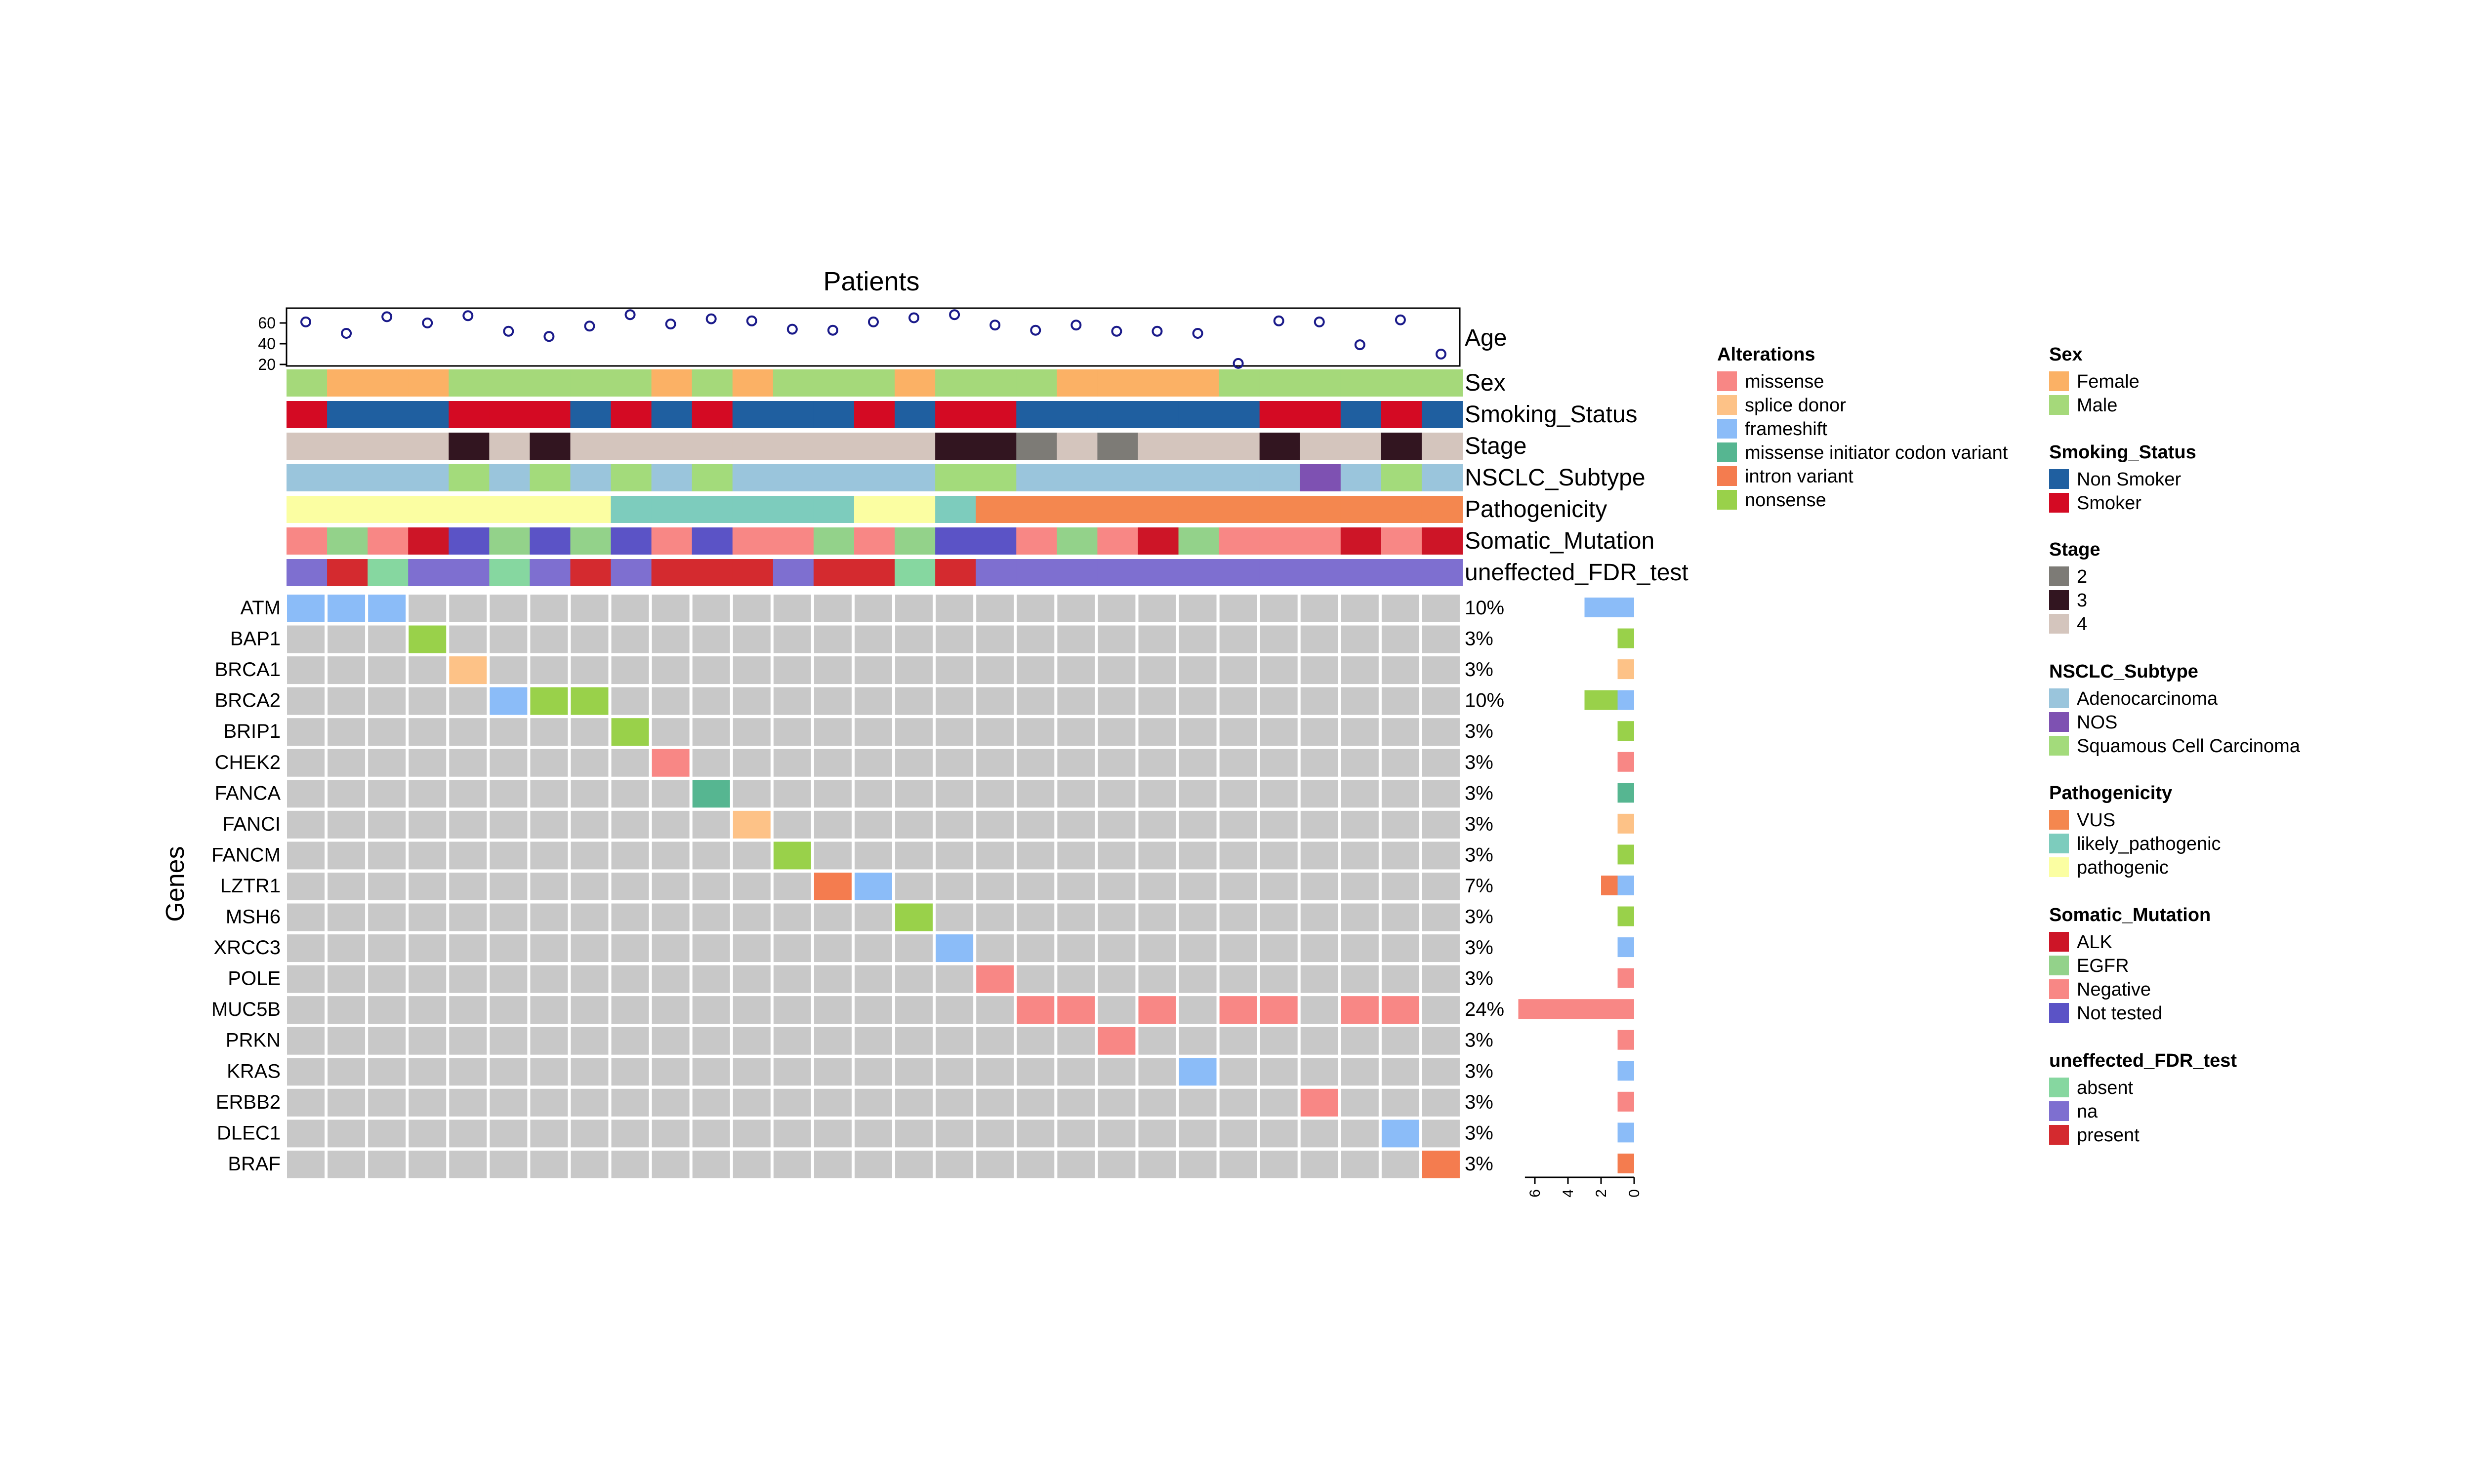 This screenshot has width=2470, height=1484. I want to click on gene-label-prkn: PRKN, so click(253, 1040).